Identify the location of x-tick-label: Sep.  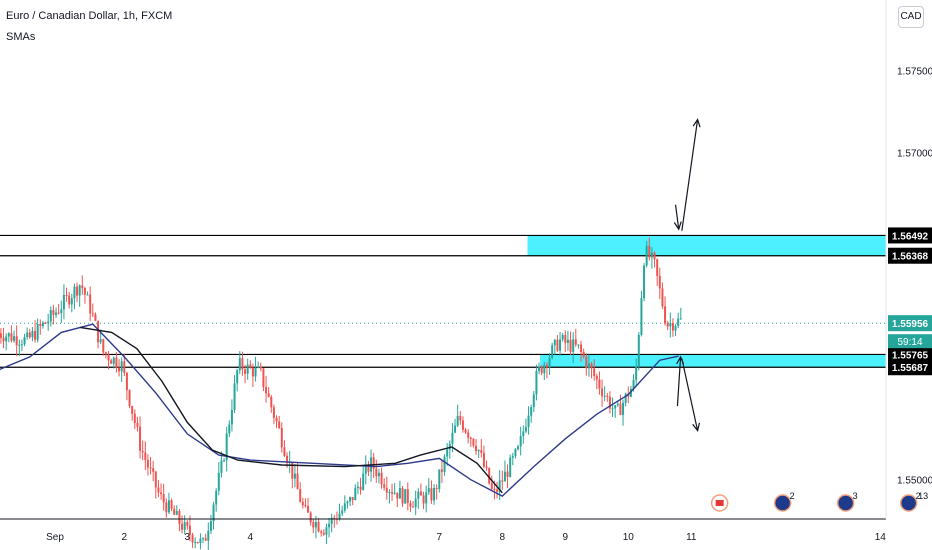
(55, 537).